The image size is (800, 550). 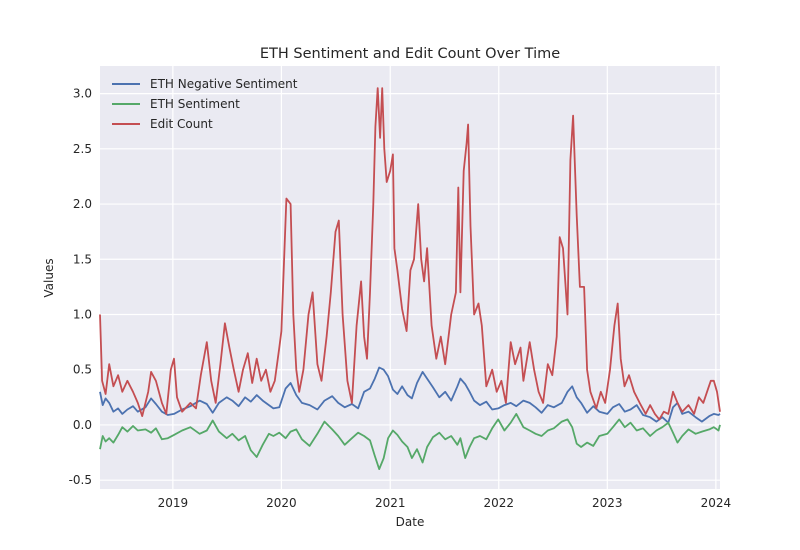 What do you see at coordinates (82, 314) in the screenshot?
I see `y-tick-label: 1.0` at bounding box center [82, 314].